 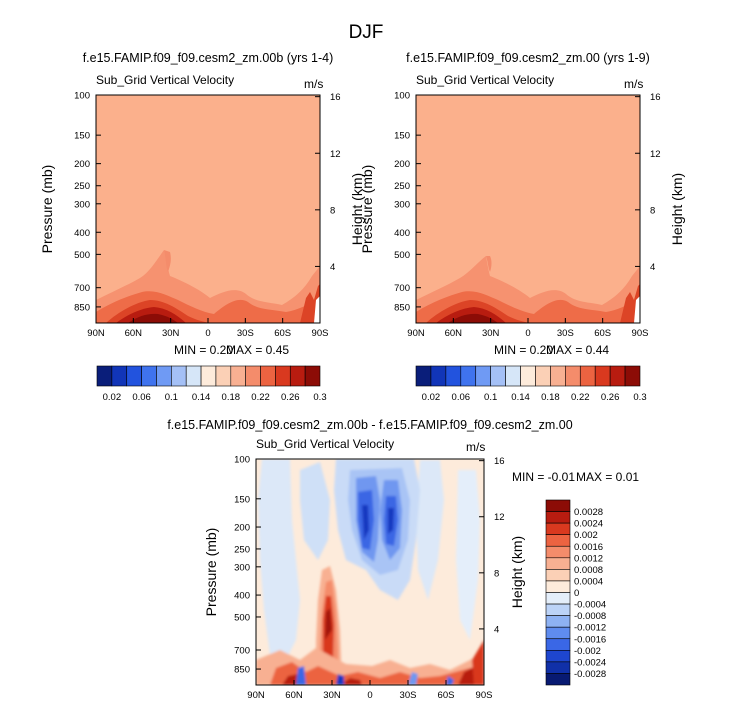 I want to click on colorbar-label: 0.0016, so click(x=588, y=547).